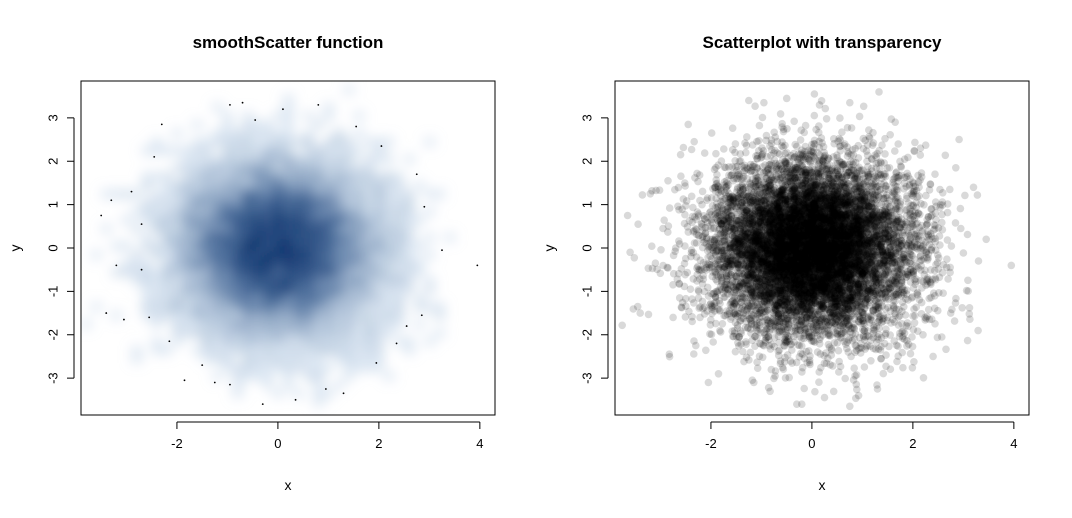 This screenshot has width=1072, height=518. I want to click on y-tick-label: -1, so click(52, 292).